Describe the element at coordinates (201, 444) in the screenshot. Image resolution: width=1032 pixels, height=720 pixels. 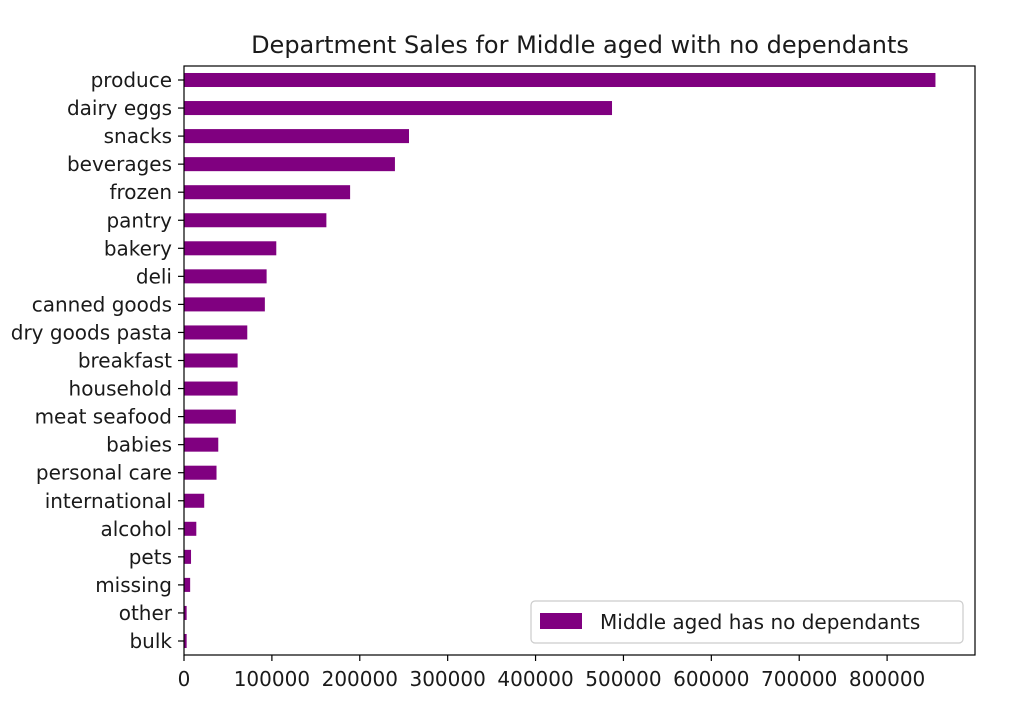
I see `bar-babies` at that location.